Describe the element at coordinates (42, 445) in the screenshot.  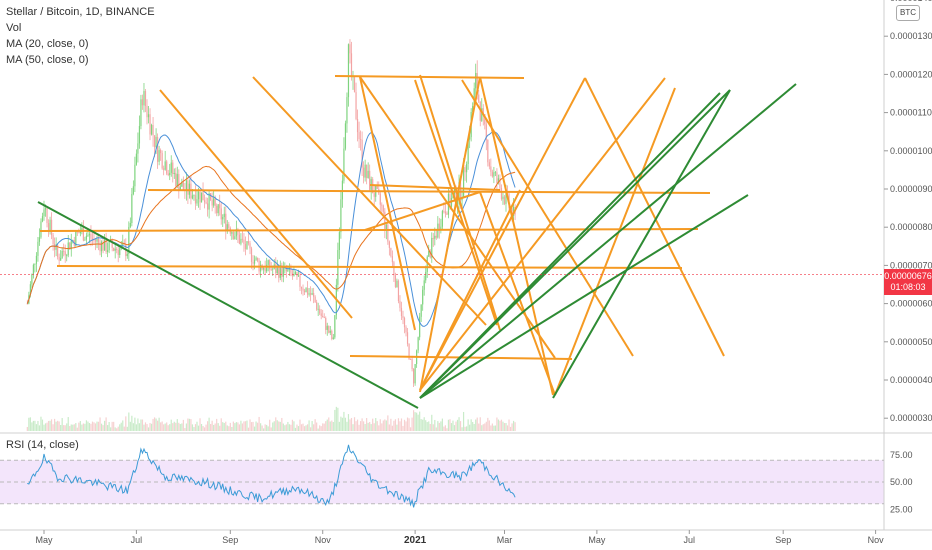
I see `rsi-legend: RSI (14, close)` at that location.